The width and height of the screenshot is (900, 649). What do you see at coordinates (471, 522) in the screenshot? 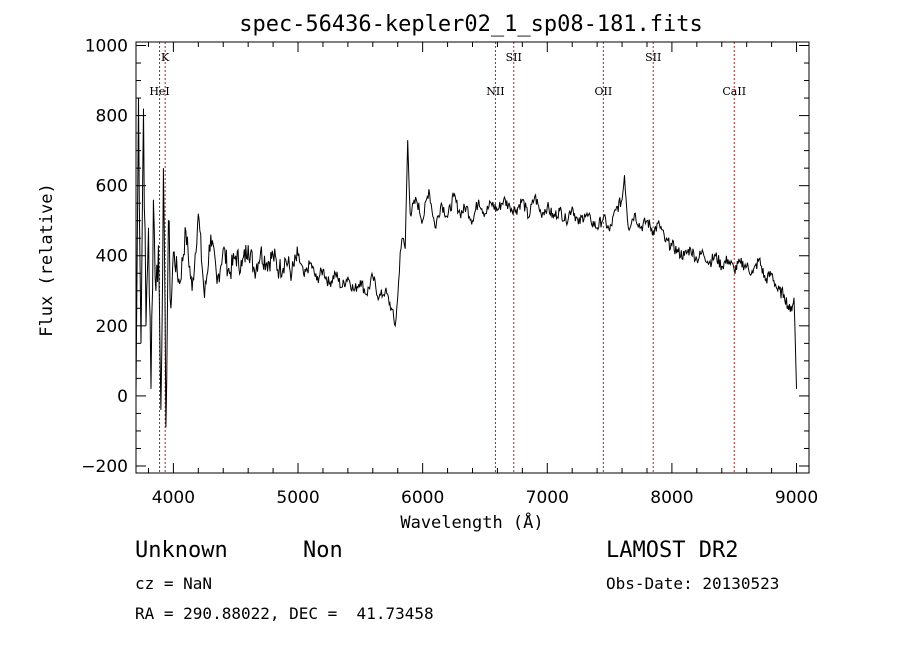
I see `x-axis-label: Wavelength (Å)` at bounding box center [471, 522].